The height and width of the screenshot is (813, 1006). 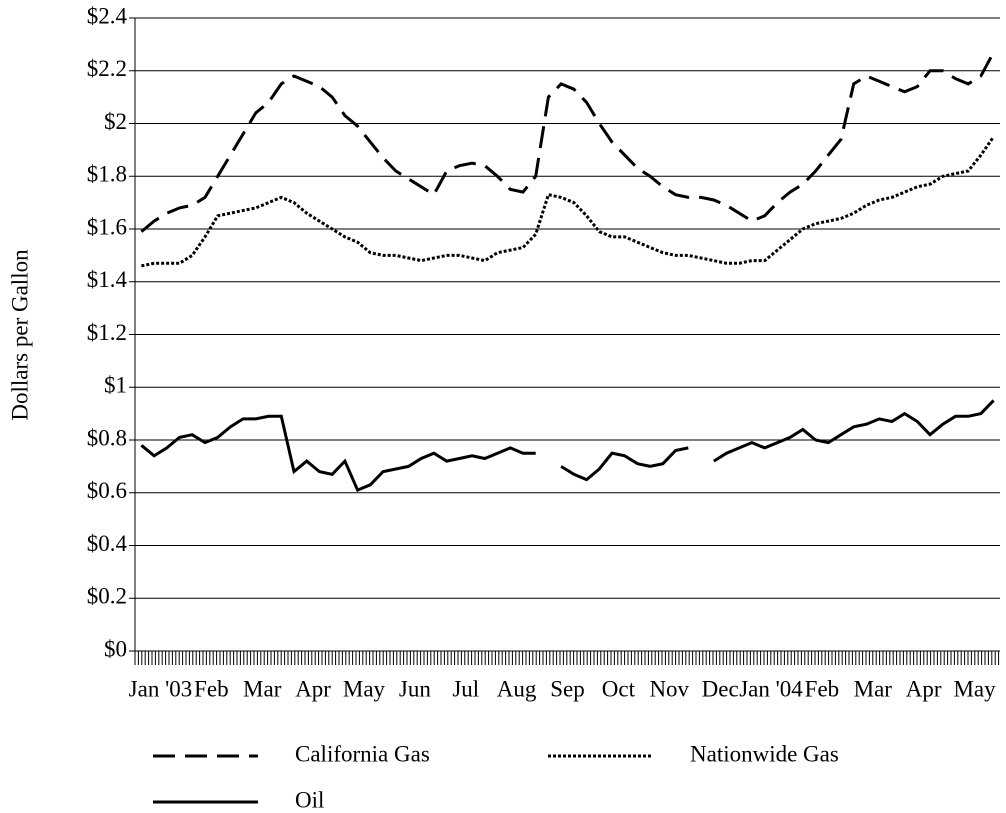 What do you see at coordinates (107, 68) in the screenshot?
I see `y-tick-label: $2.2` at bounding box center [107, 68].